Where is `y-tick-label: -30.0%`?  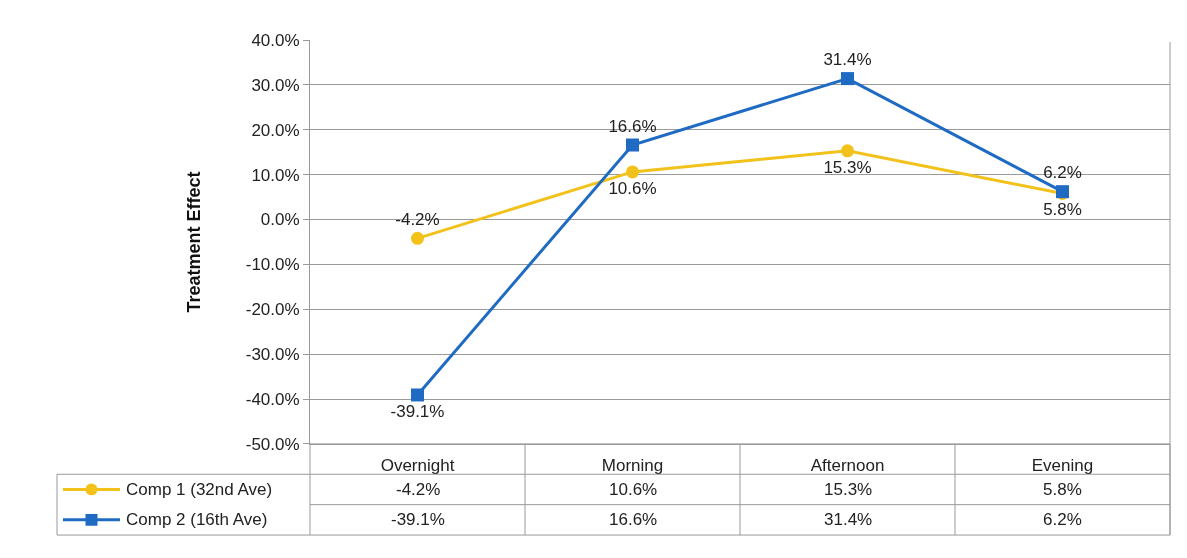 y-tick-label: -30.0% is located at coordinates (272, 355).